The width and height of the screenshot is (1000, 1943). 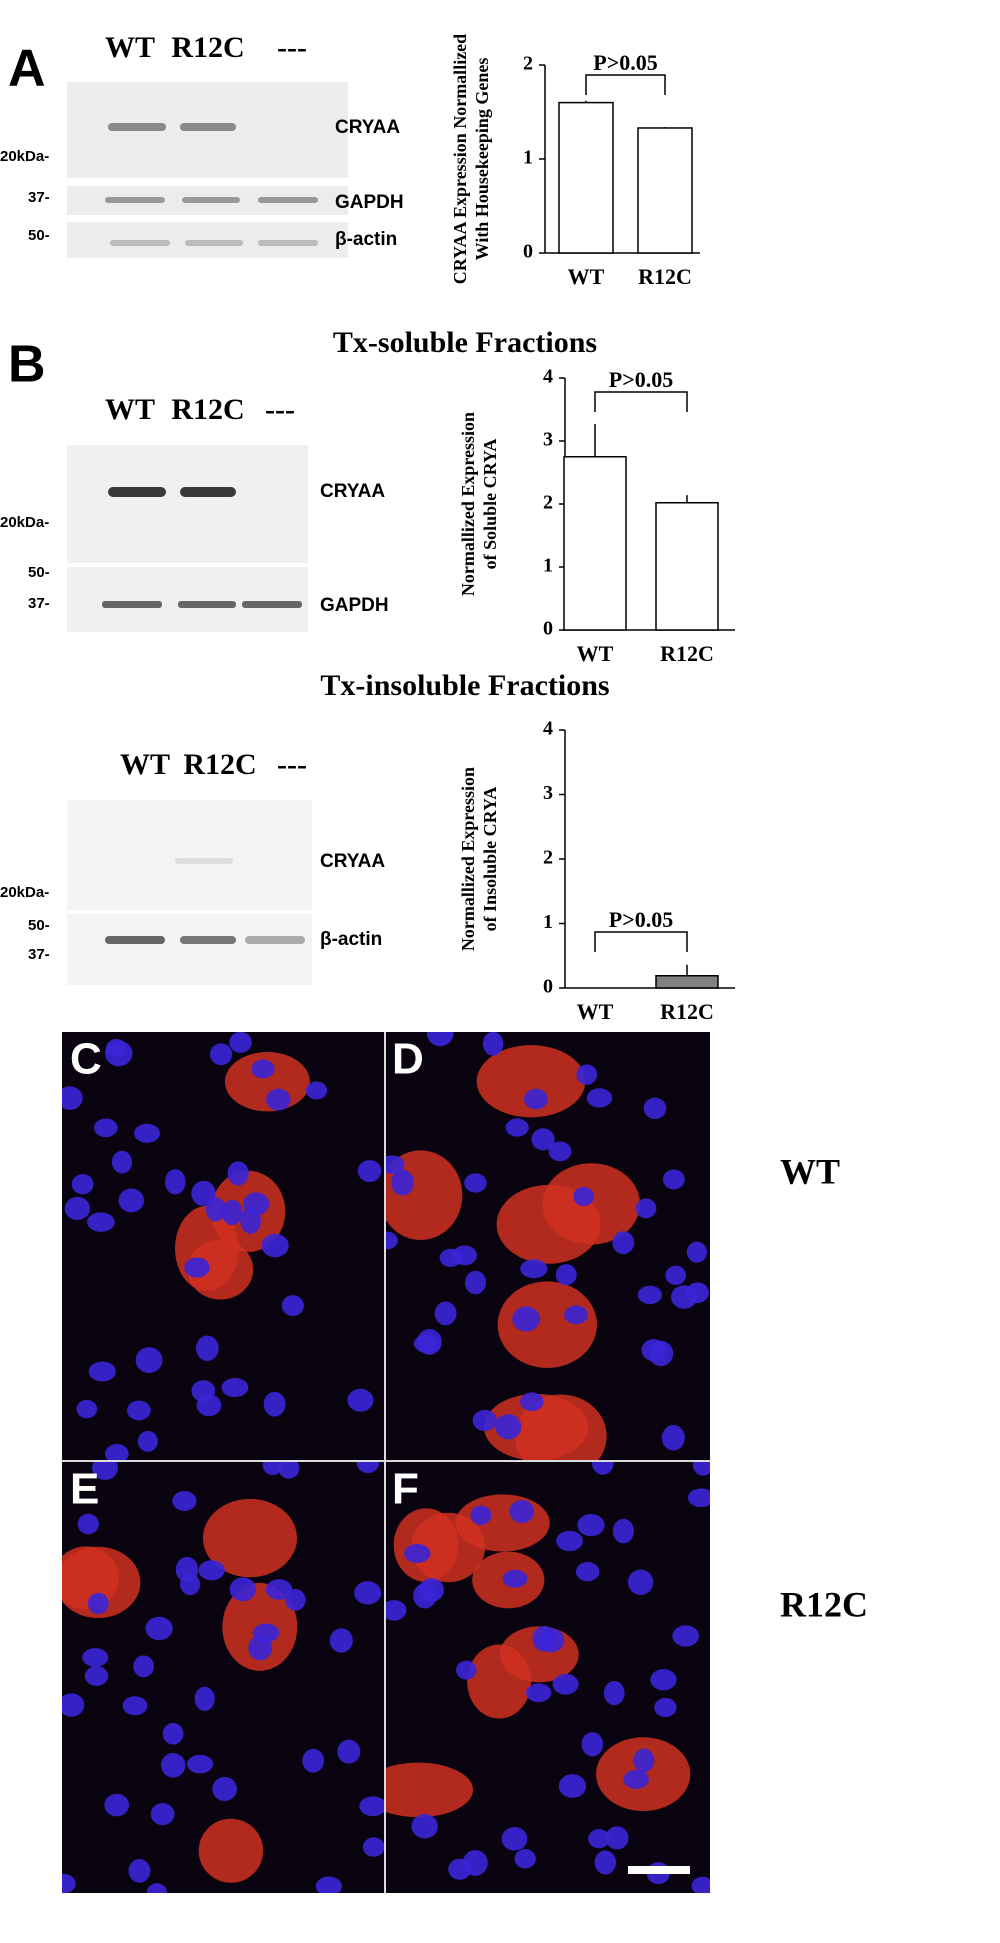 What do you see at coordinates (460, 159) in the screenshot?
I see `y-axis-label: CRYAA Expression Normallized` at bounding box center [460, 159].